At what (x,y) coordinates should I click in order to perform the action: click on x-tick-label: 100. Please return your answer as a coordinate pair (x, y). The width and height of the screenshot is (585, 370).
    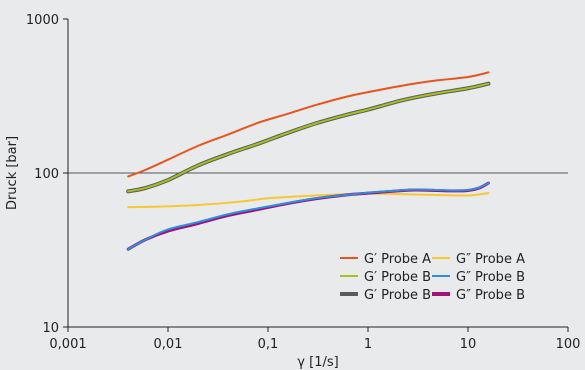
    Looking at the image, I should click on (568, 344).